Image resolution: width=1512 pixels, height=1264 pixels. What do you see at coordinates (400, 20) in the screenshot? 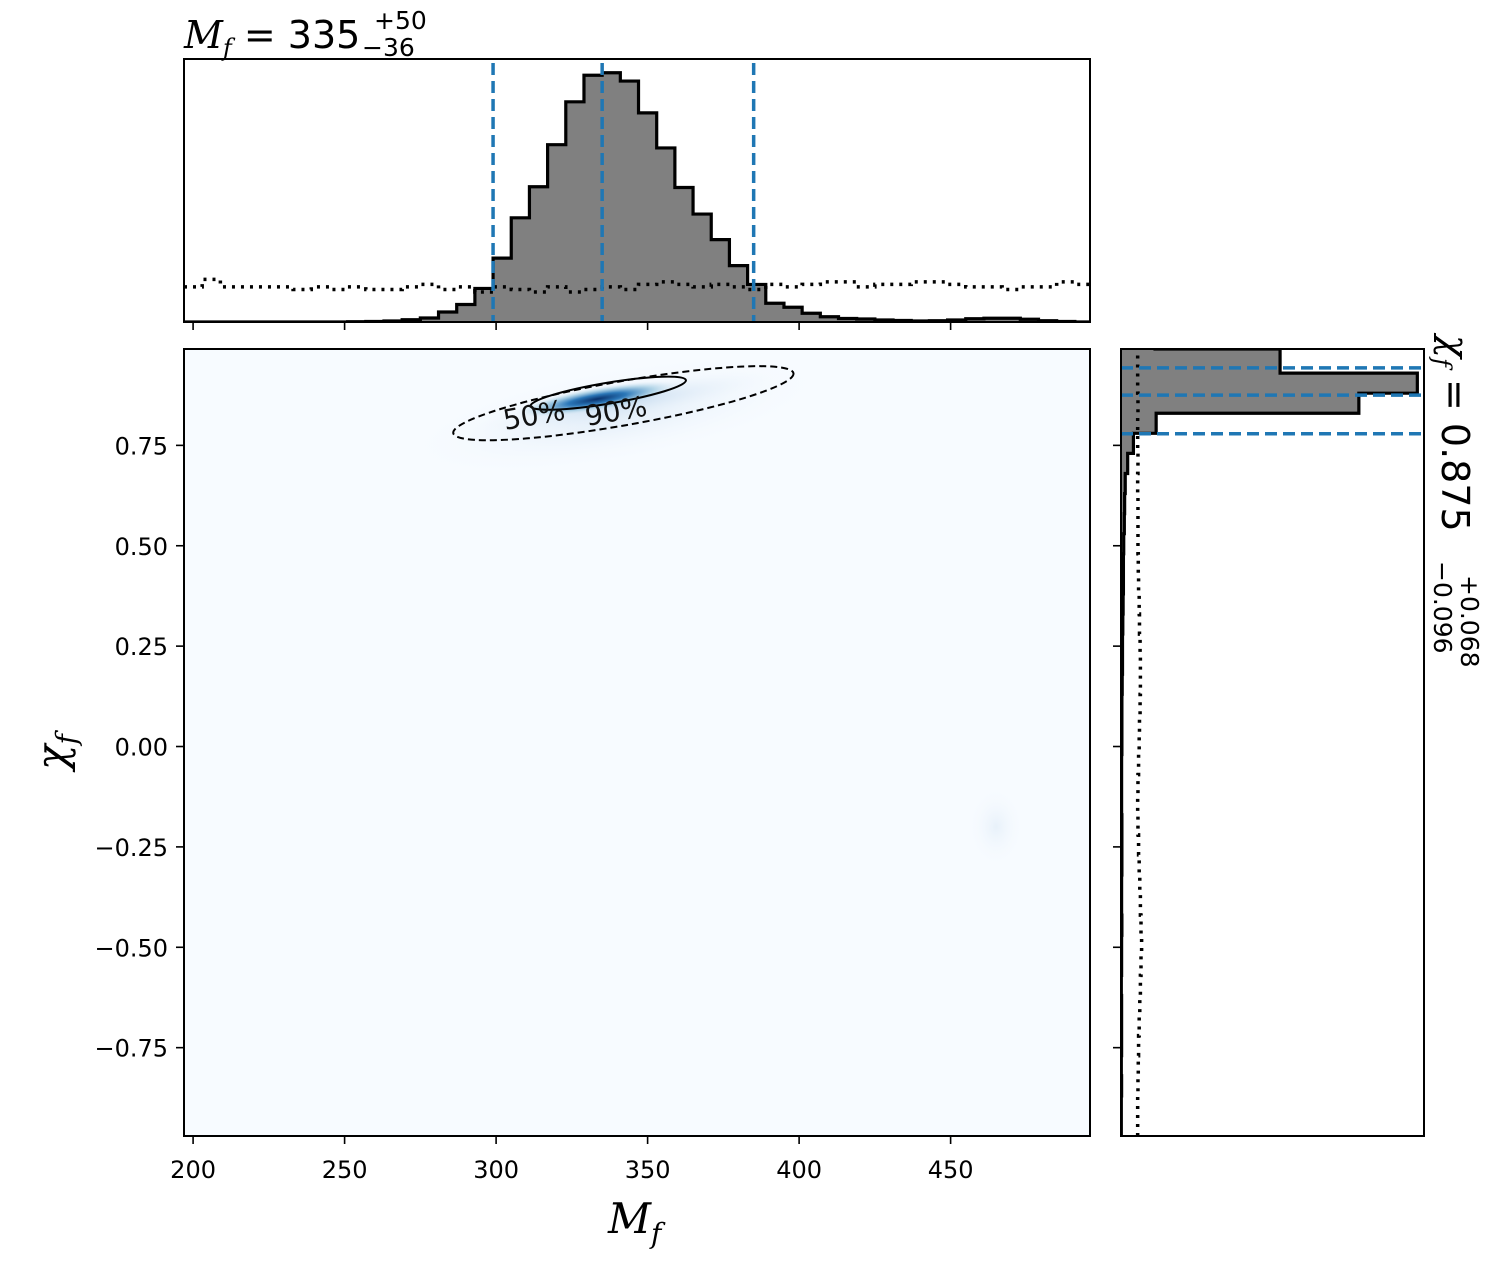
I see `x-summary-plus: +50` at bounding box center [400, 20].